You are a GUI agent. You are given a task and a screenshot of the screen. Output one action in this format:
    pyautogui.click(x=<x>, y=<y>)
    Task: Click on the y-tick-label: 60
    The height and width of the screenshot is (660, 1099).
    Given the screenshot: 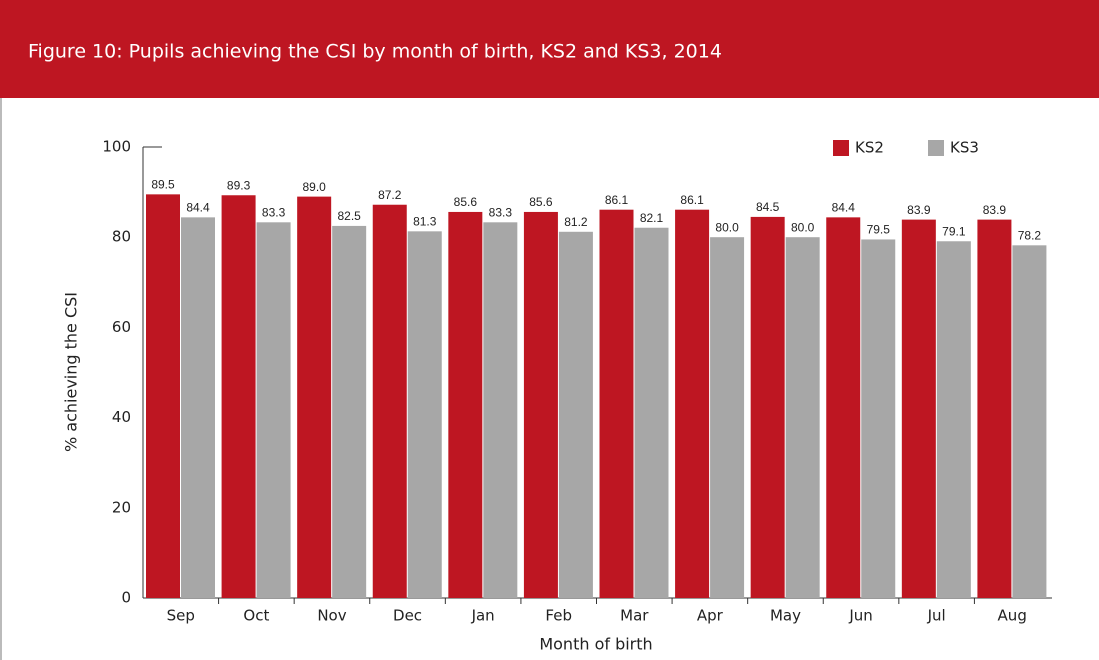 What is the action you would take?
    pyautogui.click(x=121, y=327)
    